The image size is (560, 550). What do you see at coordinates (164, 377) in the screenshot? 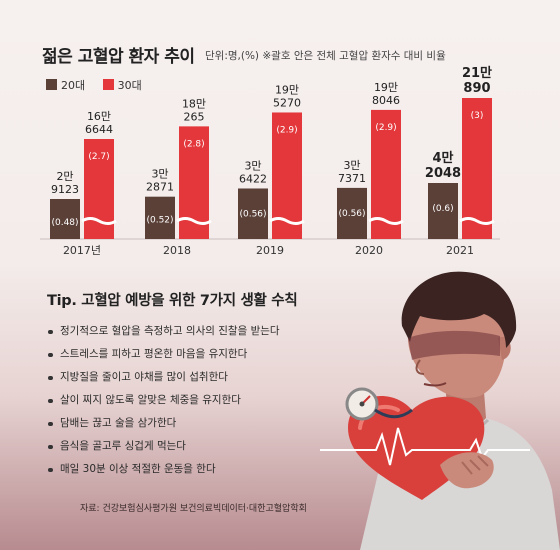
I see `tip-item: 지방질을 줄이고 야채를 많이 섭취한다` at bounding box center [164, 377].